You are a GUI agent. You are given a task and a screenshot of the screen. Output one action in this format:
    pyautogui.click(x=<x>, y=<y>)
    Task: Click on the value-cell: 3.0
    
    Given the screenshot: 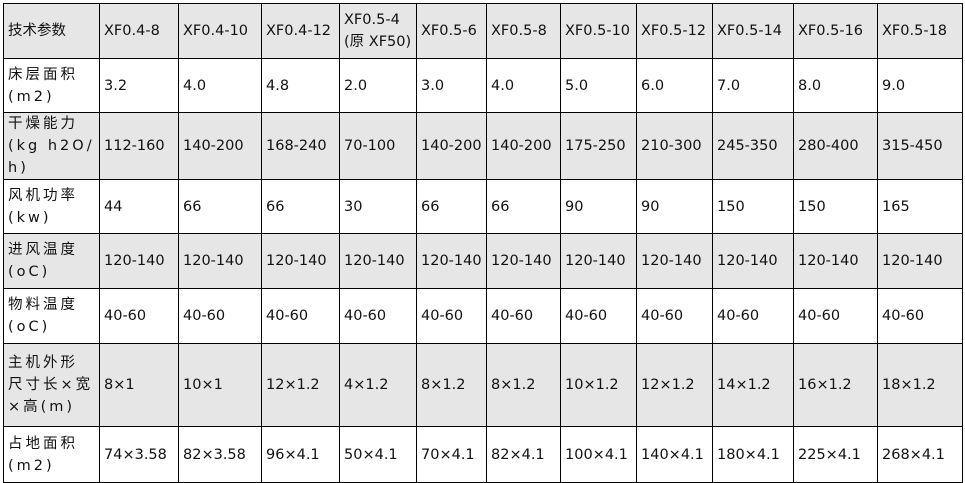 What is the action you would take?
    pyautogui.click(x=451, y=85)
    